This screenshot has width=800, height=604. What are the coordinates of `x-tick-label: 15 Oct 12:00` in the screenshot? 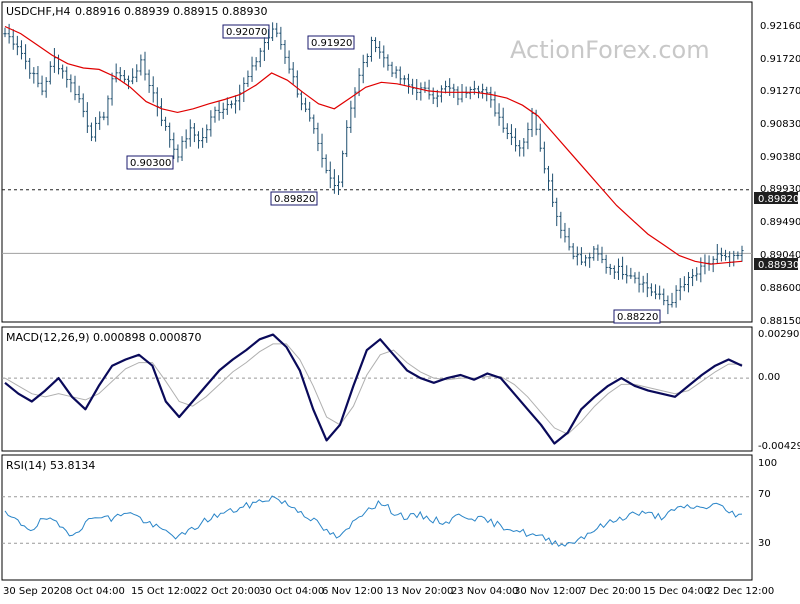 It's located at (163, 591).